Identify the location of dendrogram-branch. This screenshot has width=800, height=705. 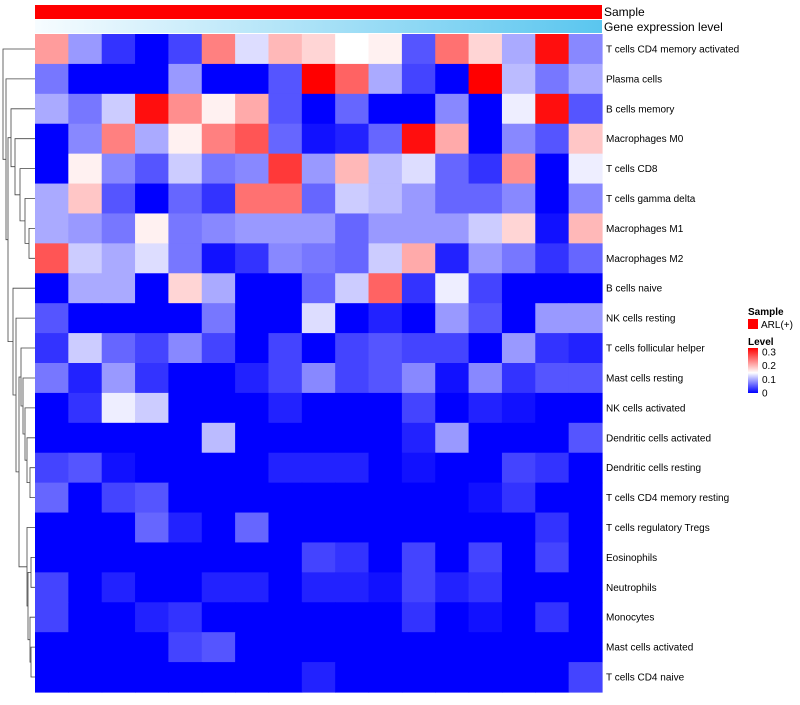
(24, 167).